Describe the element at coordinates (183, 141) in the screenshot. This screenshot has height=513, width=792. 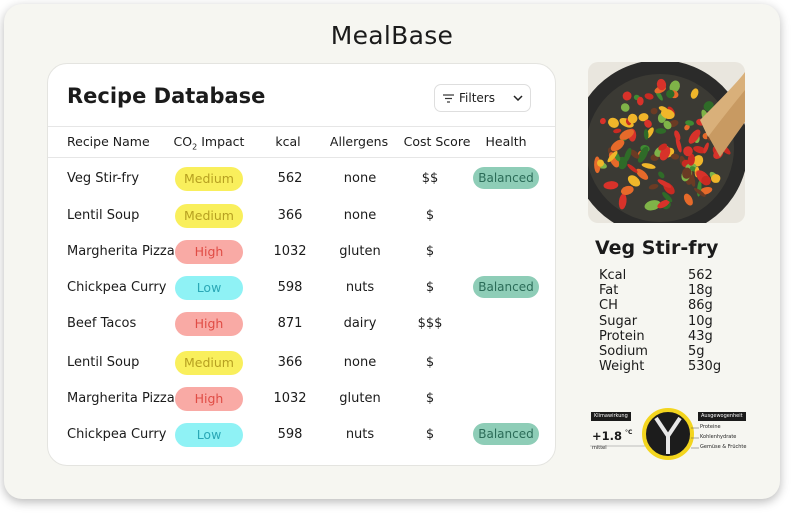
I see `co2-label: CO` at that location.